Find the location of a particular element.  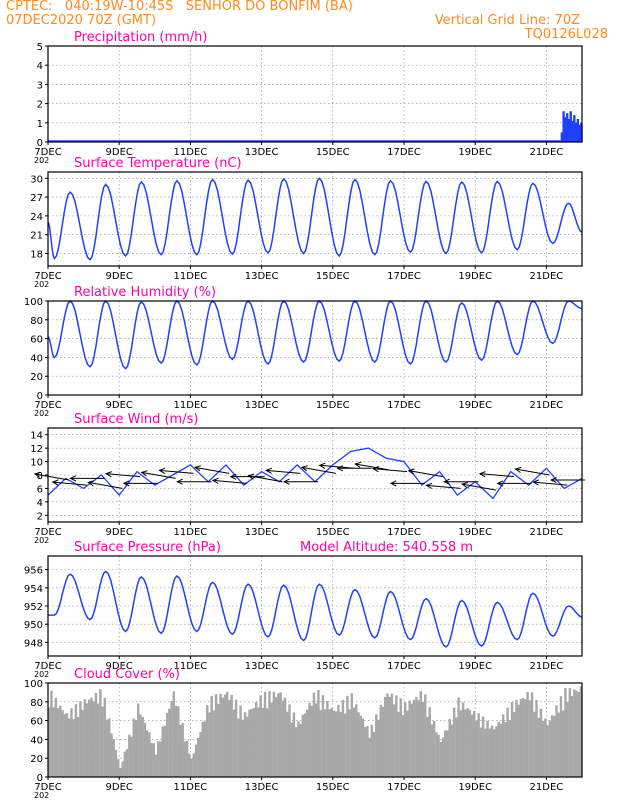

rh-xtick-label: 7DEC is located at coordinates (47, 405).